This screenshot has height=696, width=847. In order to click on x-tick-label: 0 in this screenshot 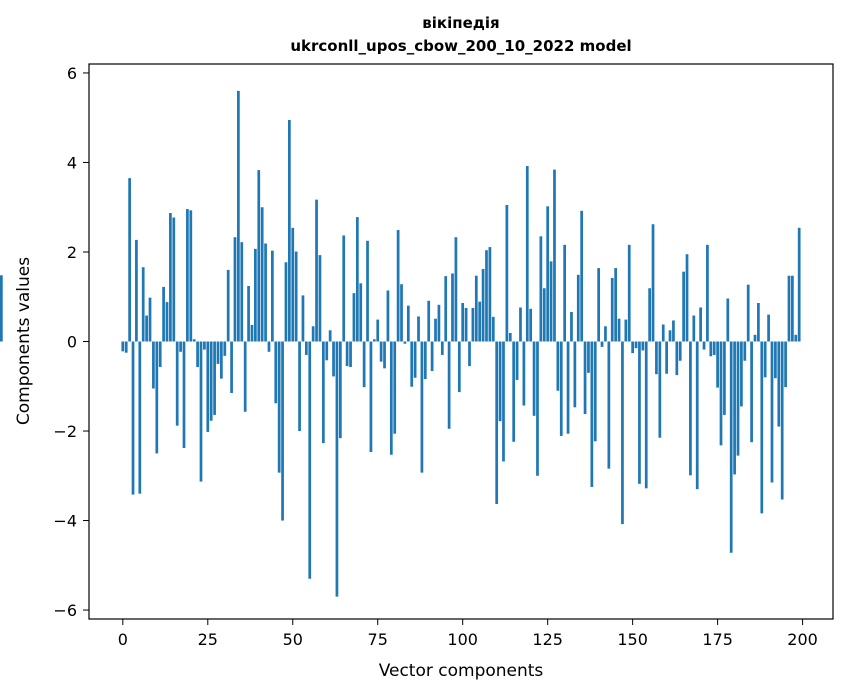, I will do `click(123, 639)`.